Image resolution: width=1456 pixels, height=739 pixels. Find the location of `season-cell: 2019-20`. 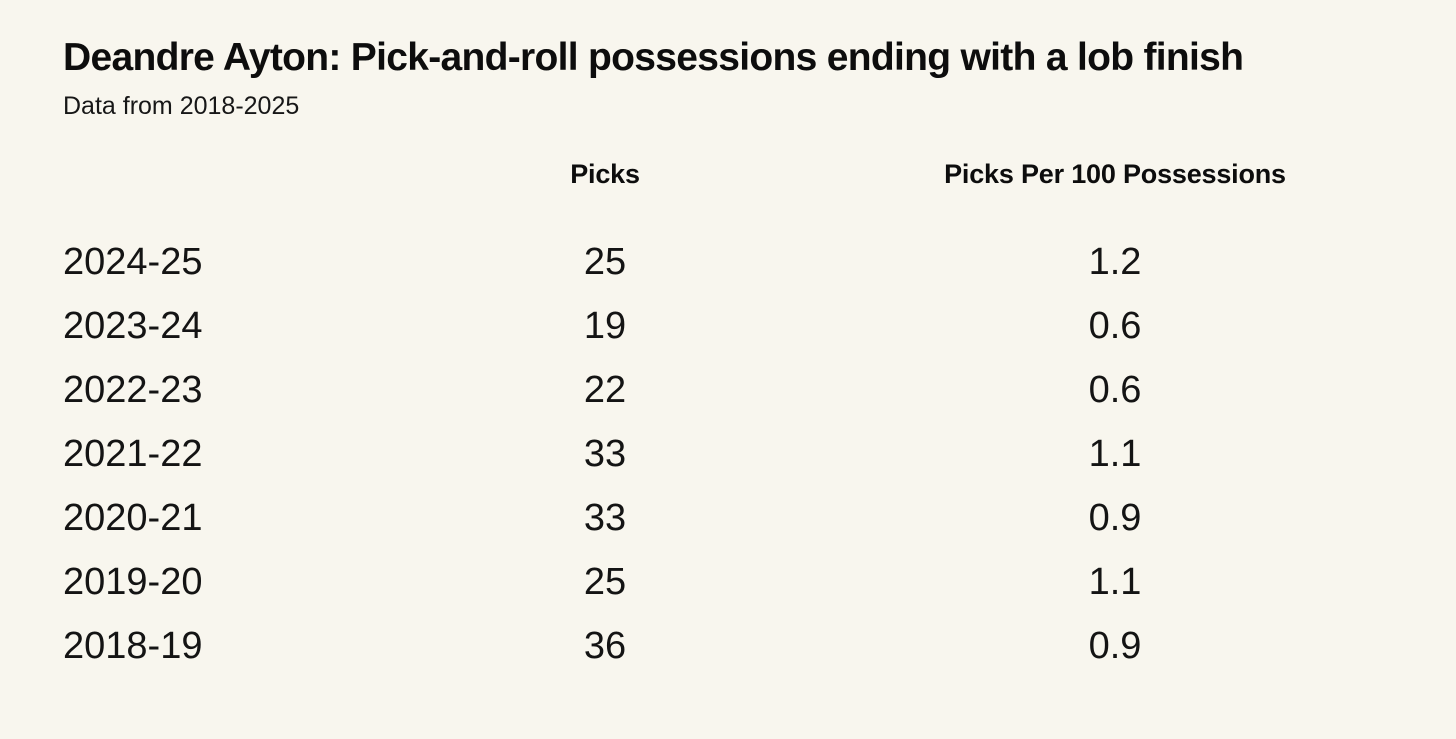

season-cell: 2019-20 is located at coordinates (133, 582).